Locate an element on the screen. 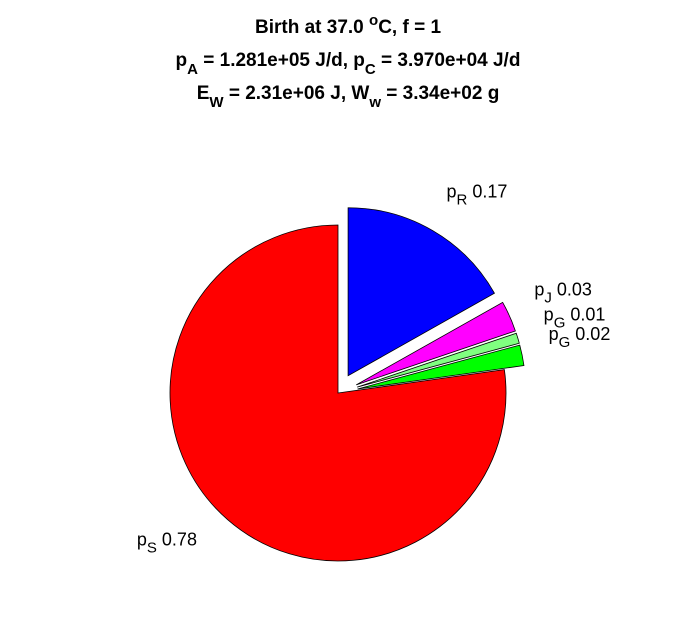 The height and width of the screenshot is (623, 696). chart-title: pA = 1.281e+05 J/d, pC = 3.970e+04 J/d is located at coordinates (348, 64).